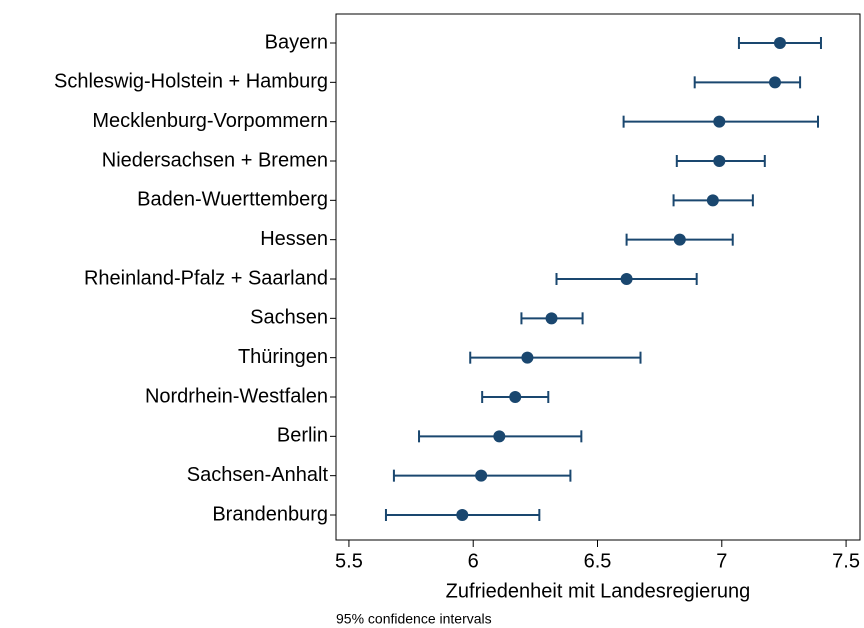 This screenshot has height=628, width=864. I want to click on x-tick-label: 7, so click(721, 561).